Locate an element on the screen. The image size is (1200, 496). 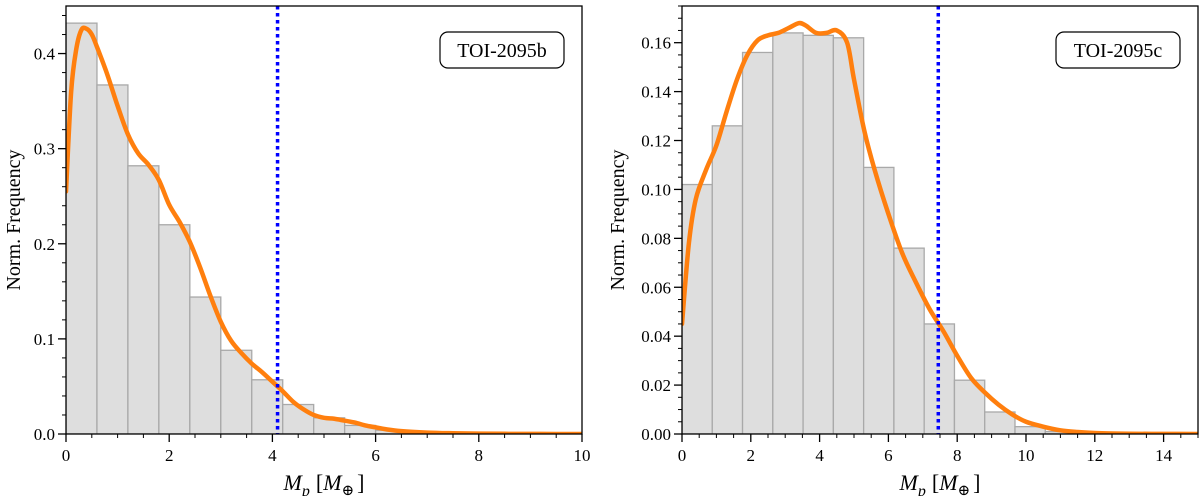
y-tick-label: 0.06 is located at coordinates (656, 287).